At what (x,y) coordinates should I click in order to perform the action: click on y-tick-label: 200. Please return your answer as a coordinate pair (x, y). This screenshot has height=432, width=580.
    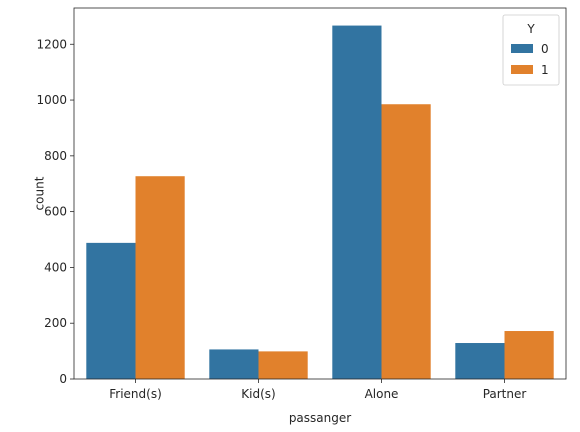
    Looking at the image, I should click on (55, 323).